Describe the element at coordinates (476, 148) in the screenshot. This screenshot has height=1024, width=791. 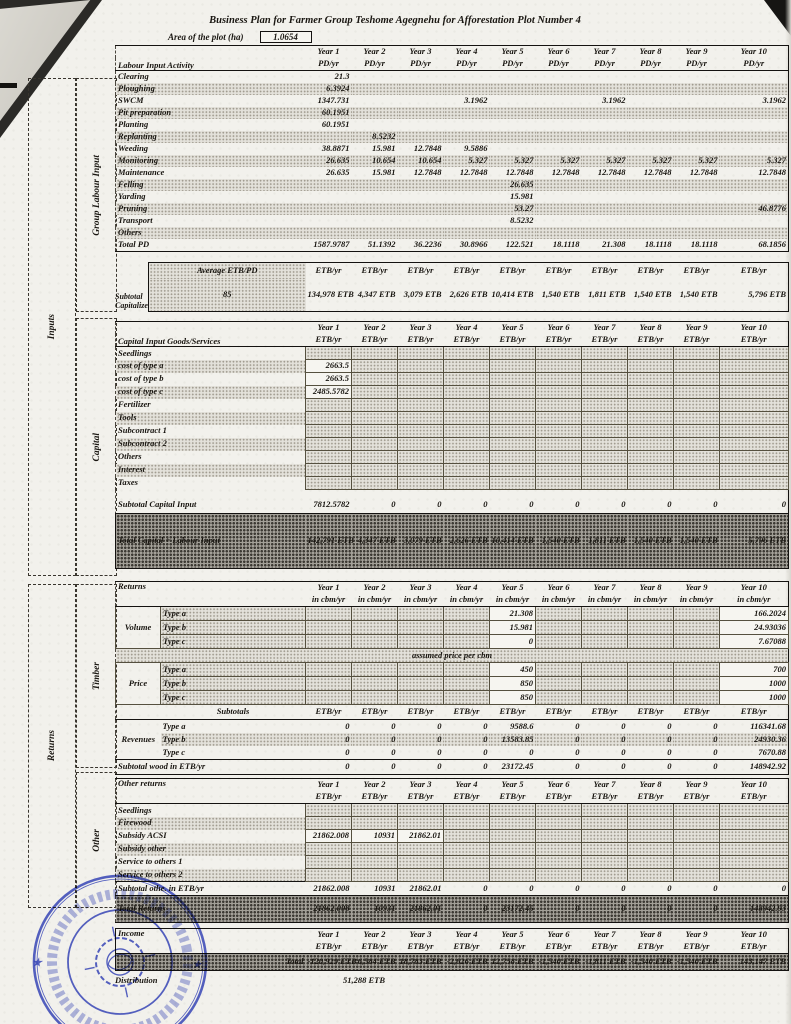
I see `pd-value: 9.5886` at that location.